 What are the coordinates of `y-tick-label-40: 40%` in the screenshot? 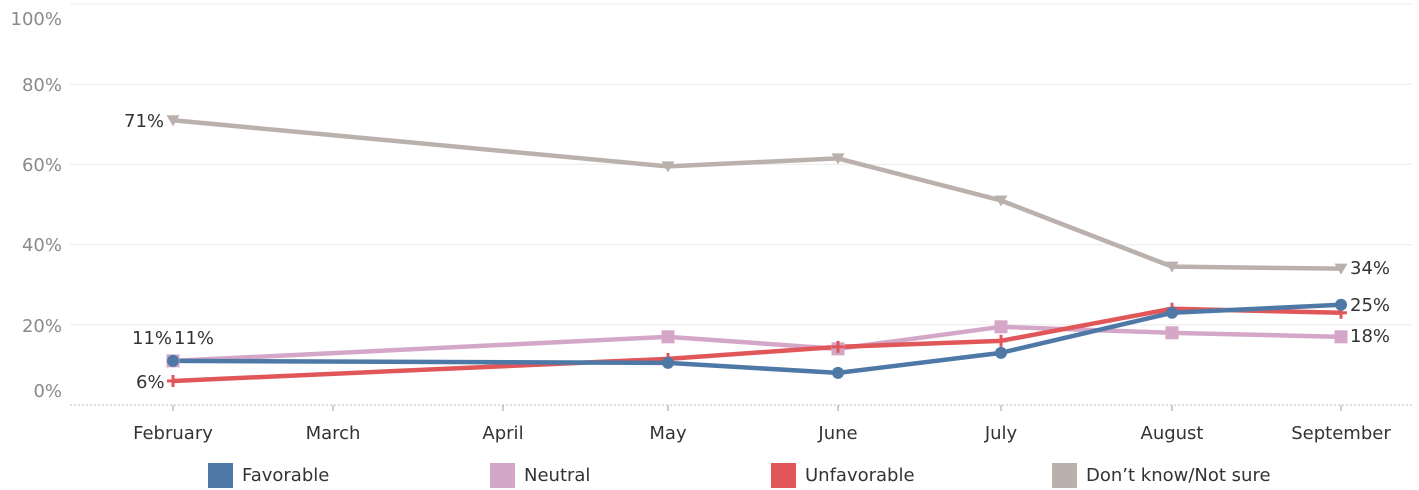 It's located at (42, 245).